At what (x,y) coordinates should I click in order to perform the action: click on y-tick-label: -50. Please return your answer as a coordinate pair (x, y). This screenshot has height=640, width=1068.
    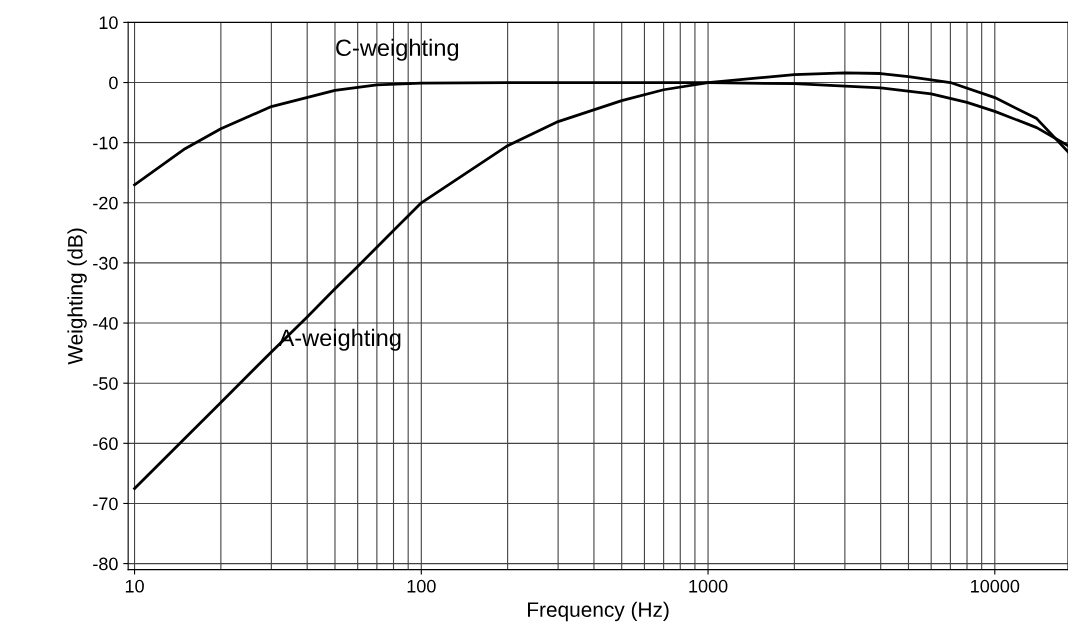
    Looking at the image, I should click on (105, 383).